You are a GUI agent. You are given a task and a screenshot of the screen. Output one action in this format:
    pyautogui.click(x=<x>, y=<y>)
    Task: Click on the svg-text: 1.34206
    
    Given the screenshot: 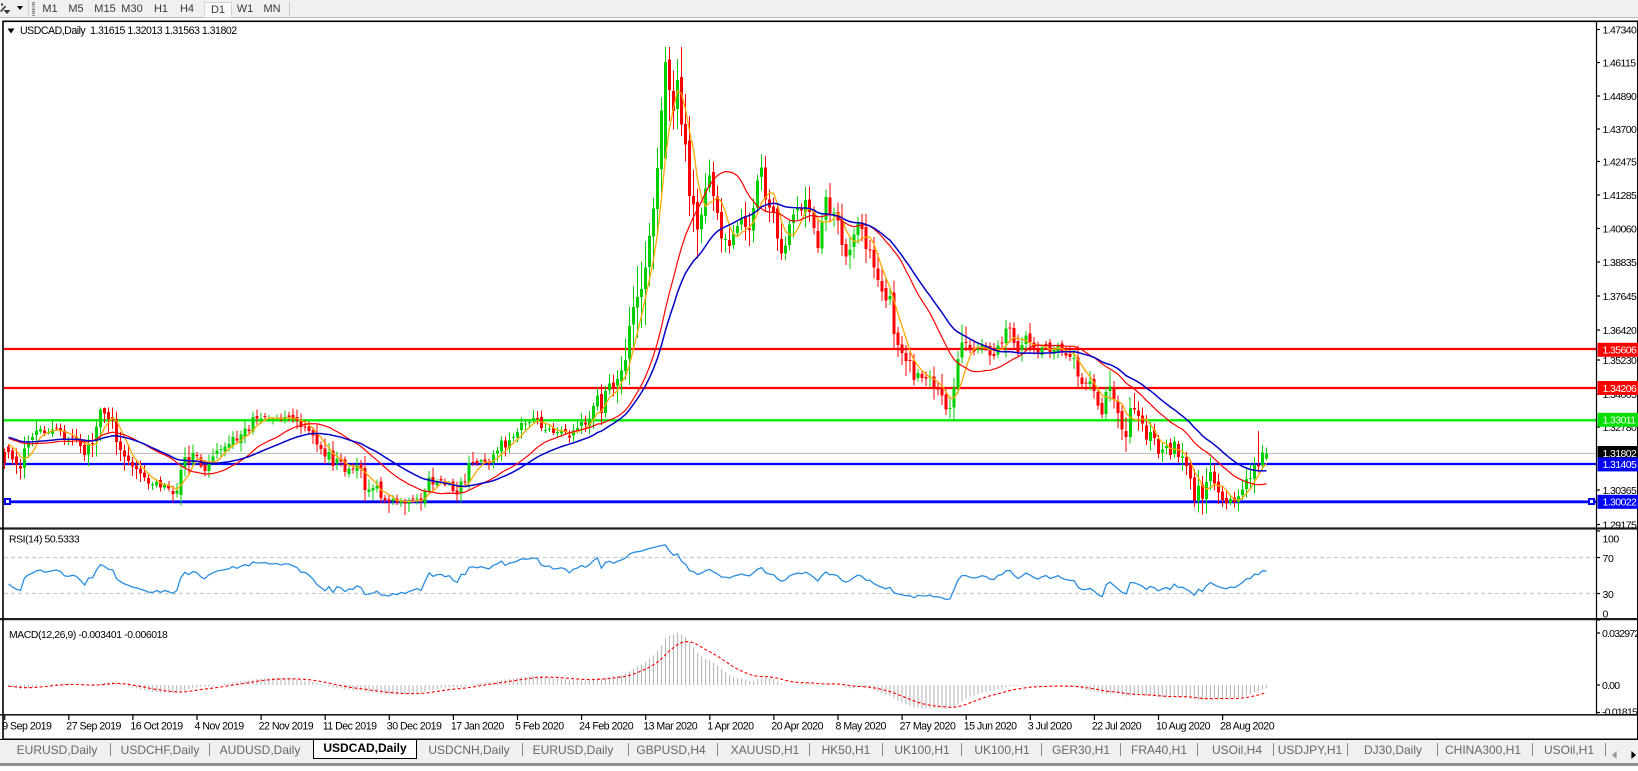 What is the action you would take?
    pyautogui.click(x=1620, y=389)
    